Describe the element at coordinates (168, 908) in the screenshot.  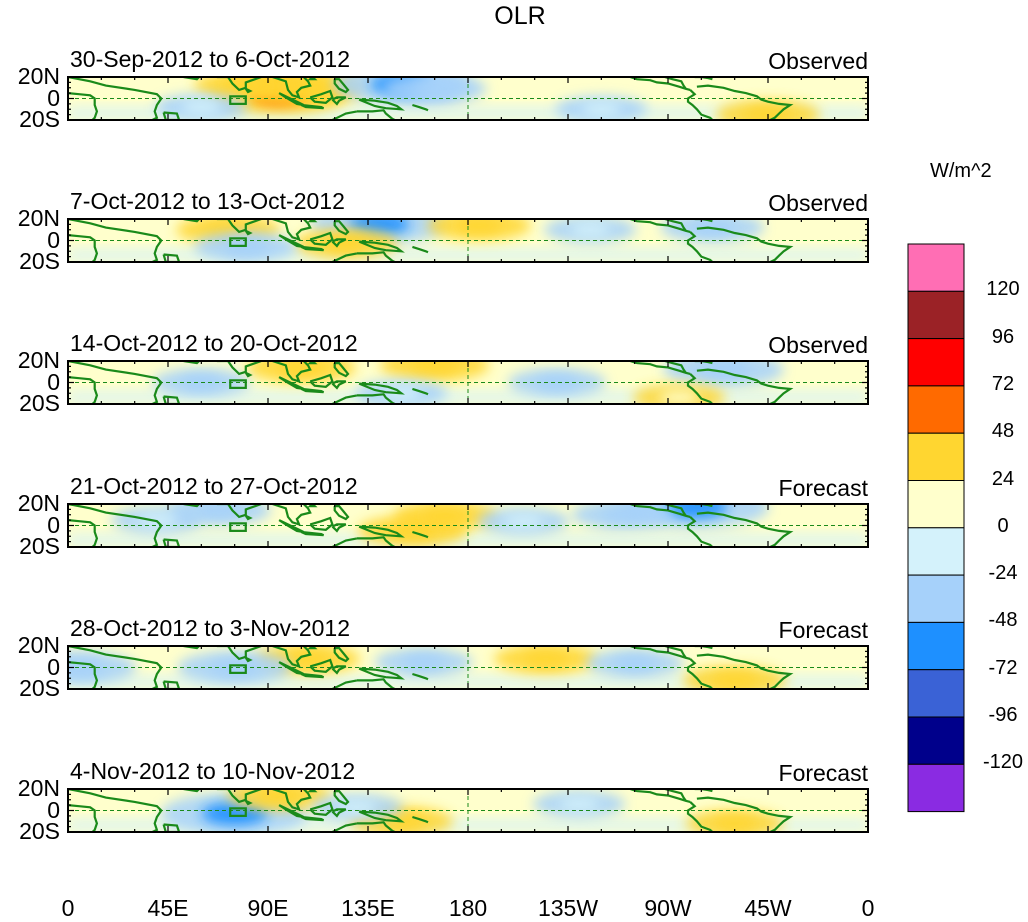
I see `x-tick-label: 45E` at that location.